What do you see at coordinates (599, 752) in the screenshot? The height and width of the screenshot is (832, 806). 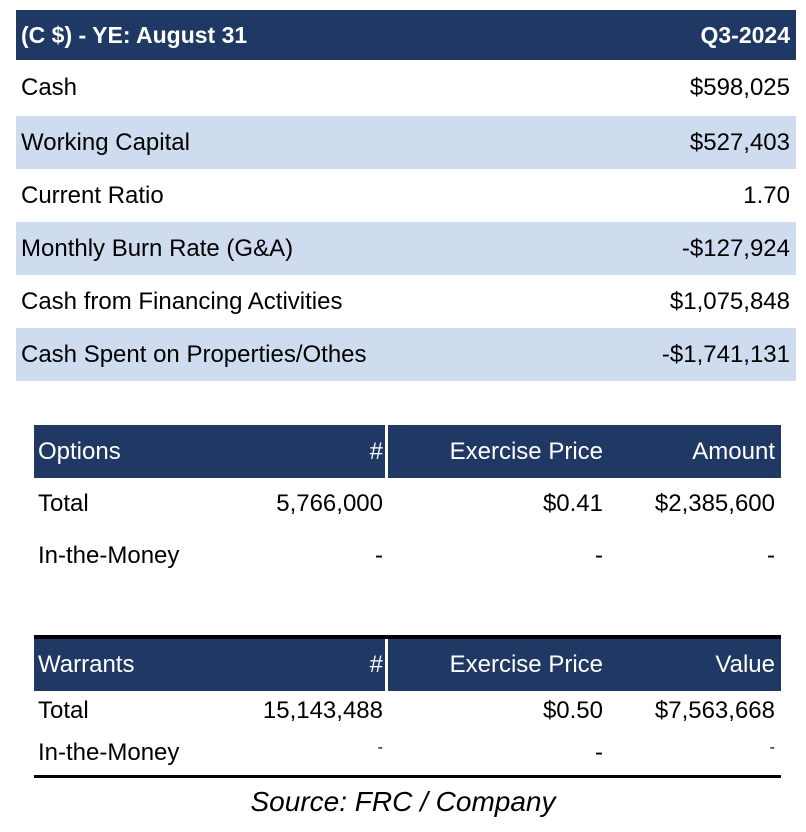 I see `warrants-row-price: -` at bounding box center [599, 752].